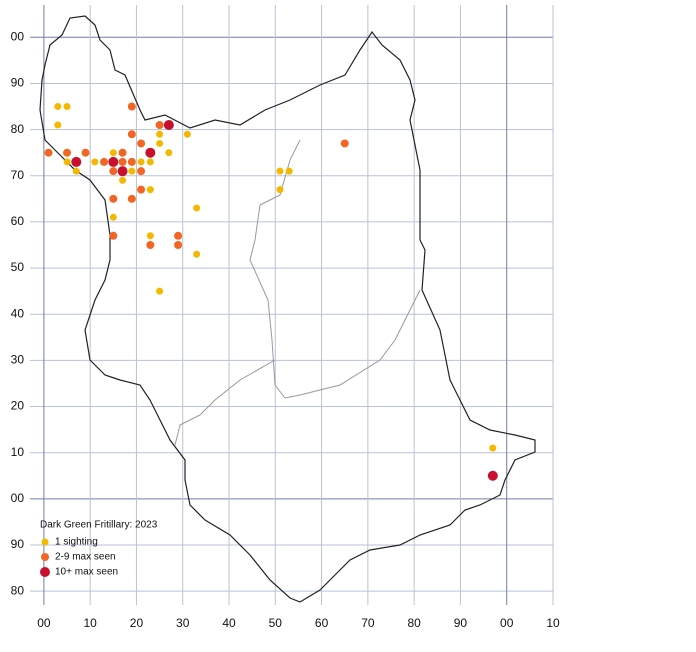  What do you see at coordinates (276, 623) in the screenshot?
I see `x-tick-label: 50` at bounding box center [276, 623].